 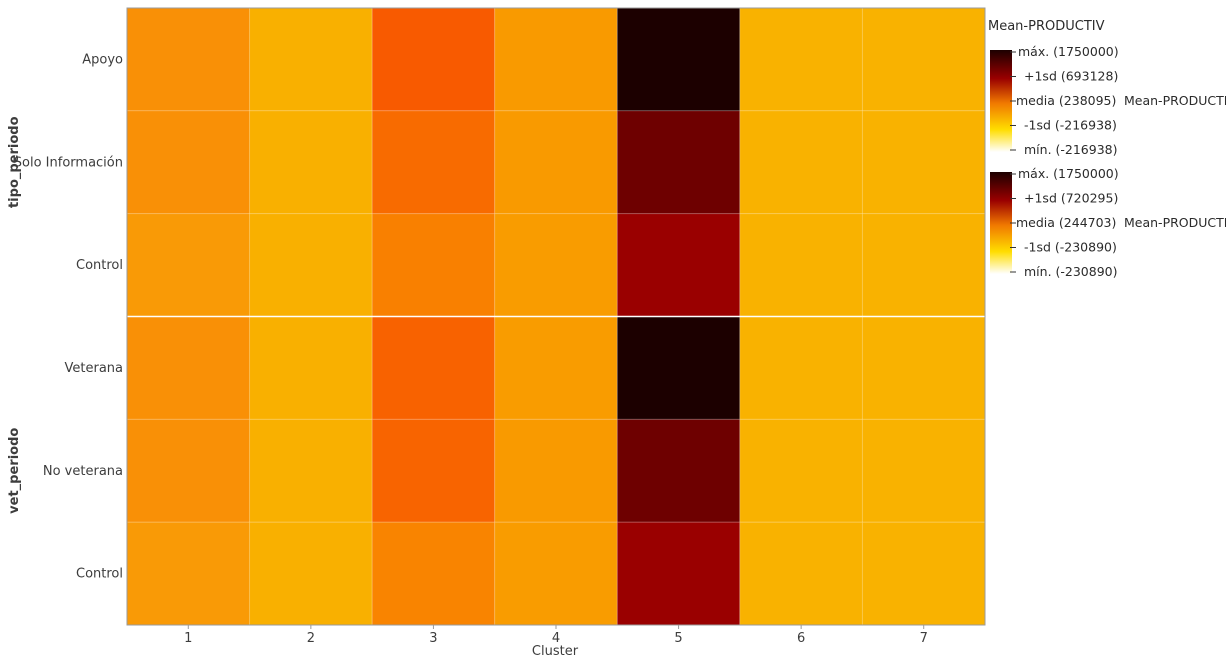 What do you see at coordinates (14, 162) in the screenshot?
I see `group-title: tipo_periodo` at bounding box center [14, 162].